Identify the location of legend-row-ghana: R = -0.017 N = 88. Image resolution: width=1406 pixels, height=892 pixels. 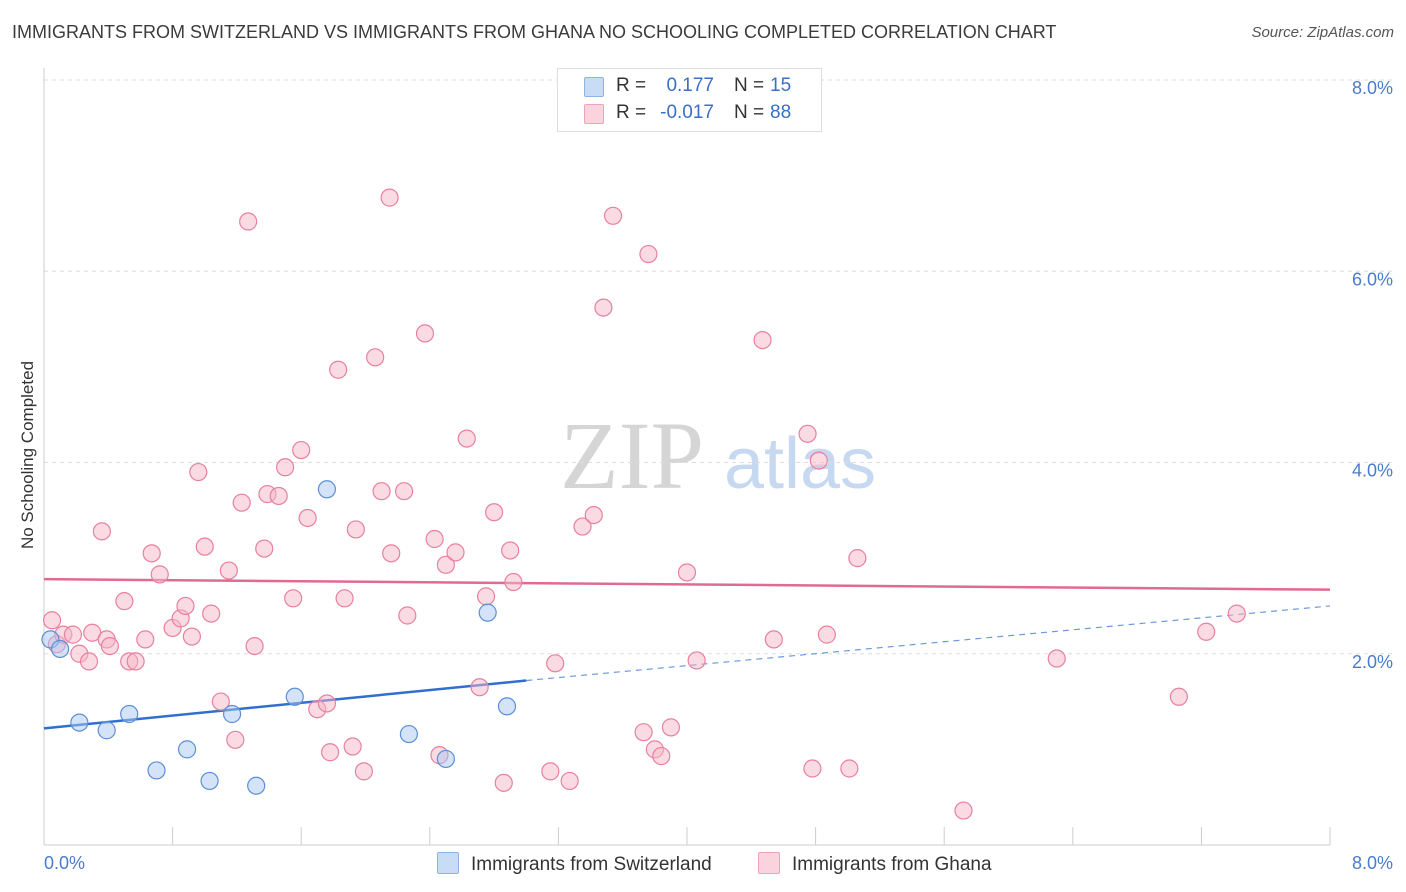
(689, 113).